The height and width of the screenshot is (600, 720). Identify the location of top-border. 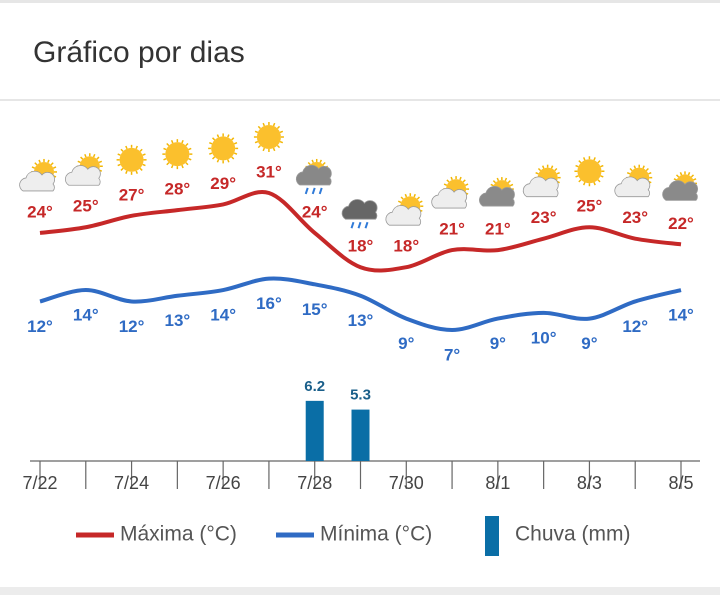
(360, 1).